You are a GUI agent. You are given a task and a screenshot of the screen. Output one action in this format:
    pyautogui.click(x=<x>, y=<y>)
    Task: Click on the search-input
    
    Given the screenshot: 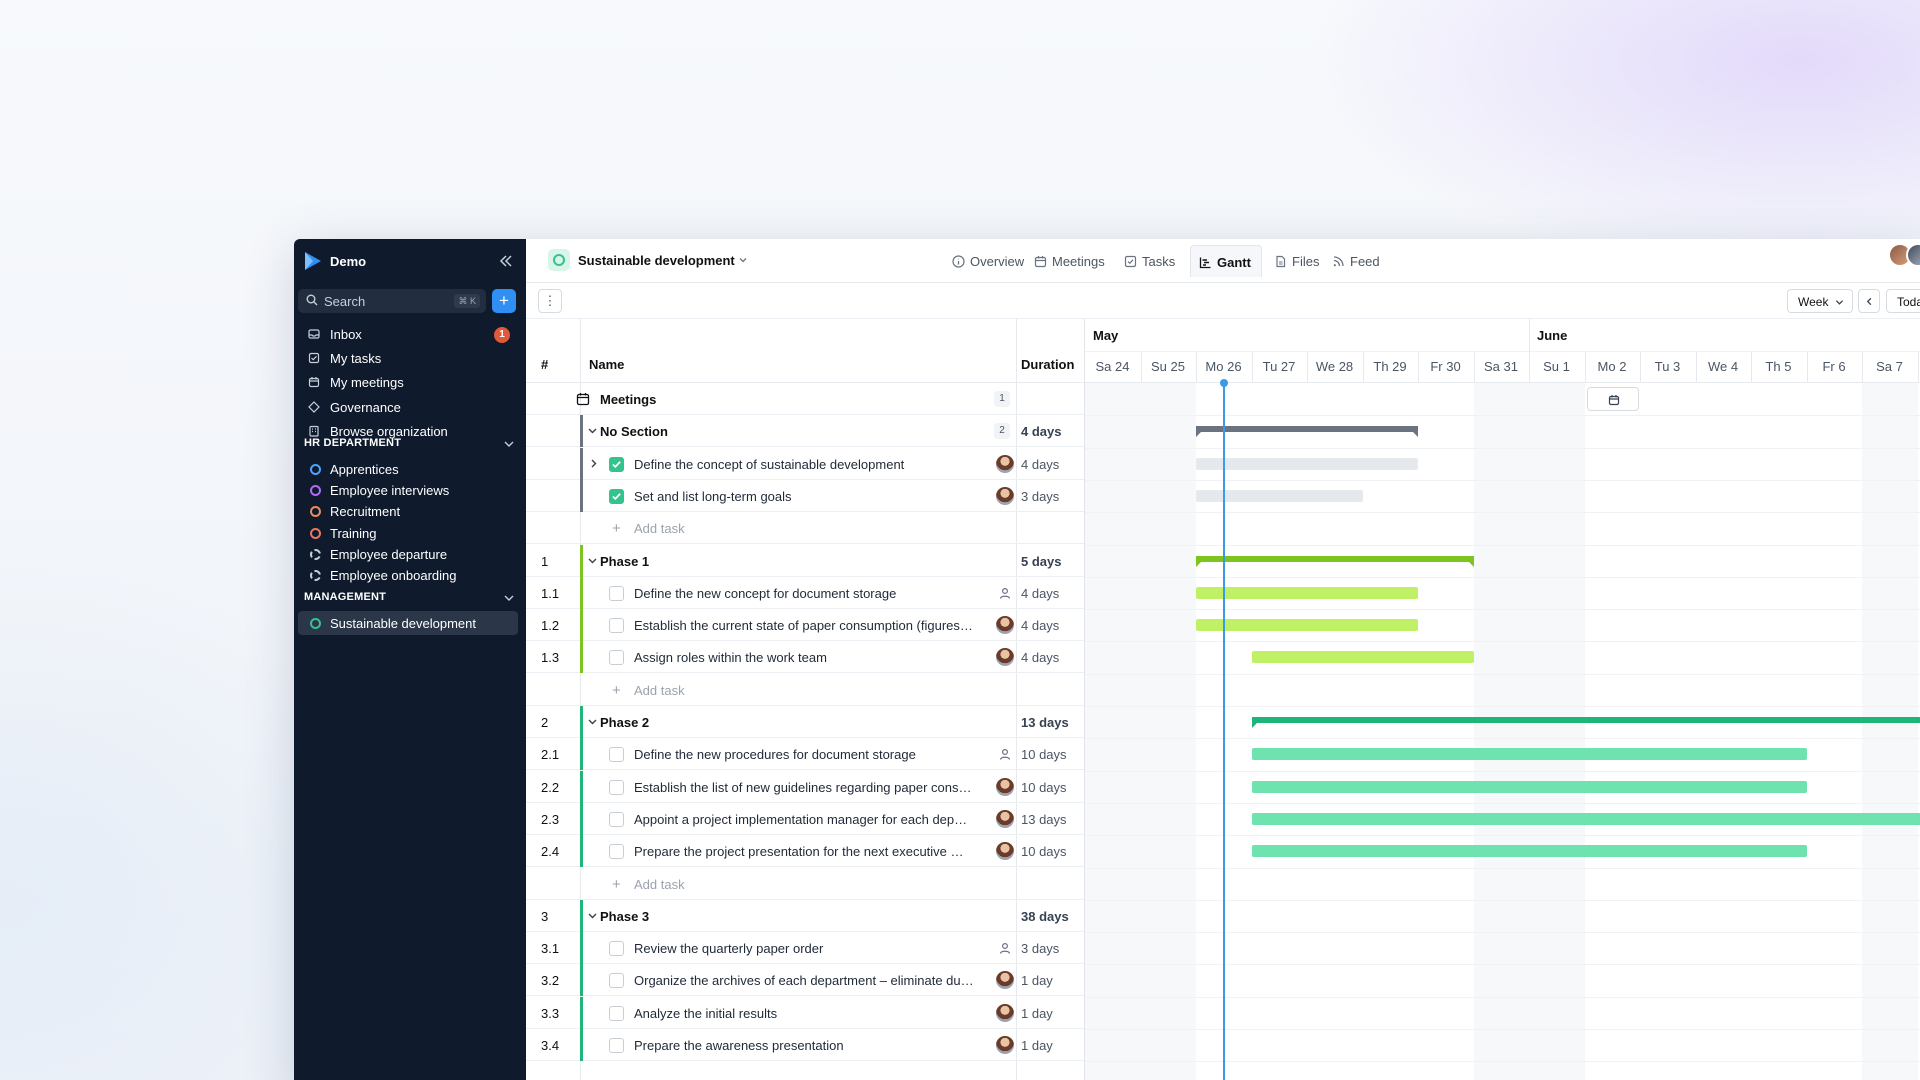 What is the action you would take?
    pyautogui.click(x=384, y=301)
    